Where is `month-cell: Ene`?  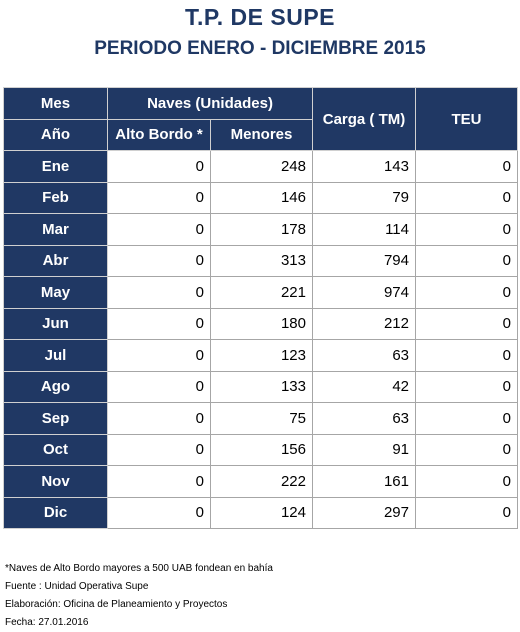
month-cell: Ene is located at coordinates (55, 166).